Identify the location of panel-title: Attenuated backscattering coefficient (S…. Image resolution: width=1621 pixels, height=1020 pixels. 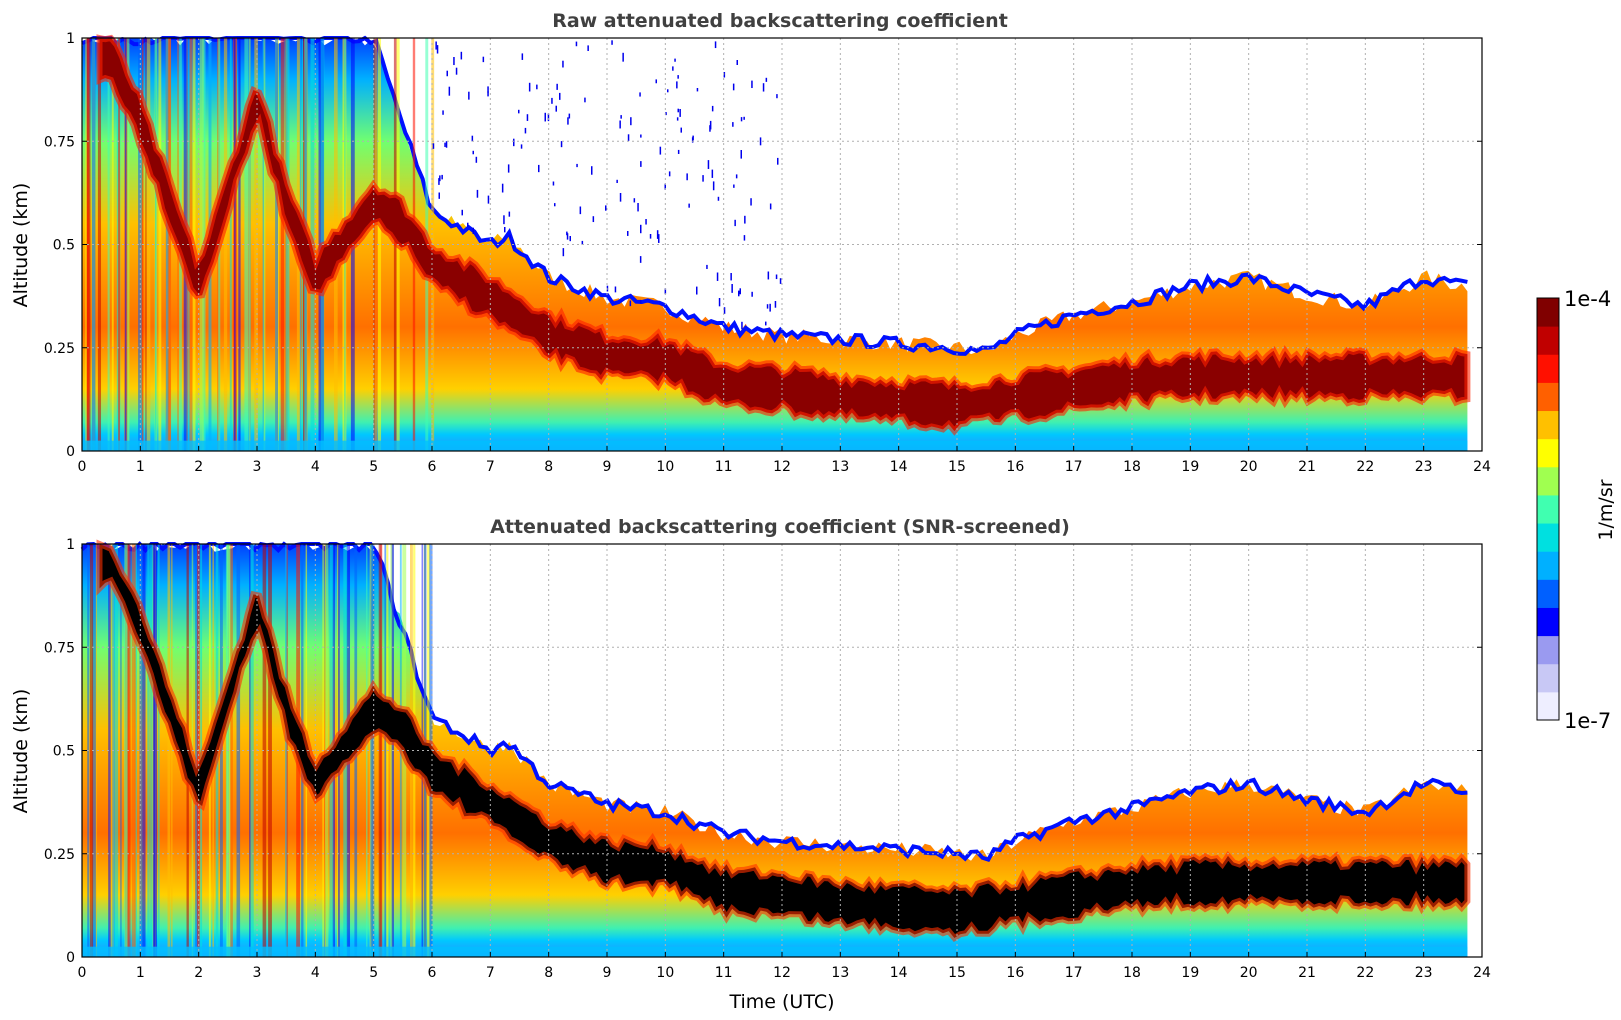
(780, 527).